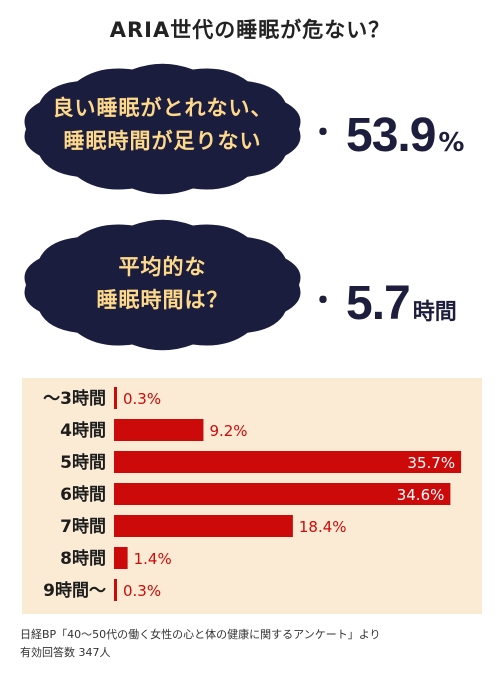 This screenshot has height=675, width=500. I want to click on stat1-value-group: ・ 53.9 %, so click(386, 135).